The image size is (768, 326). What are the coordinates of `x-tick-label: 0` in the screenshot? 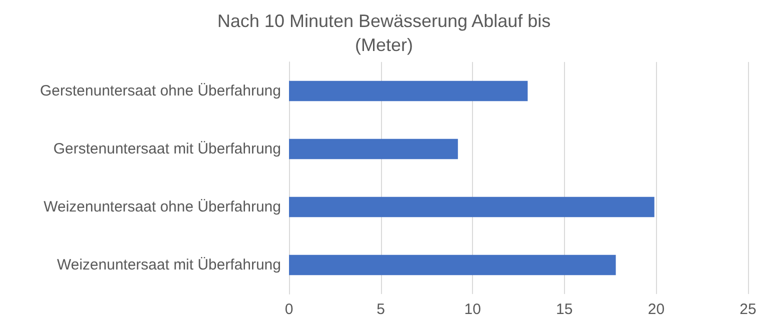 It's located at (289, 309).